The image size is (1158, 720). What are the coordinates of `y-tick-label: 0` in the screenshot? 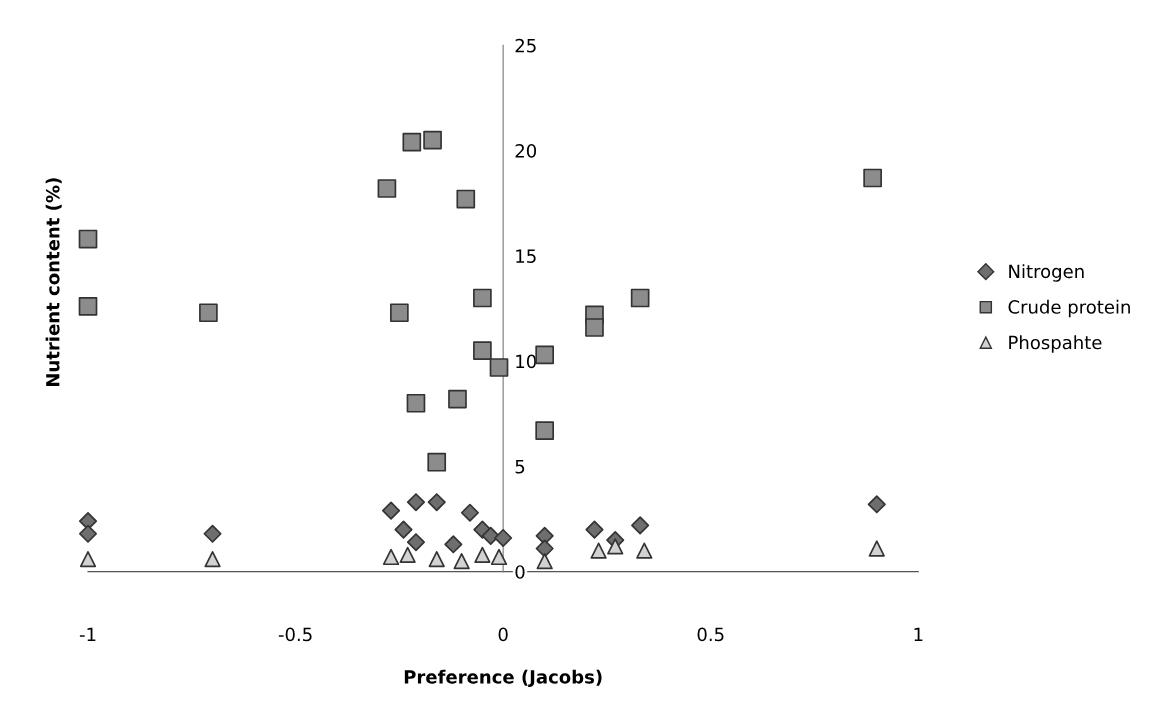 It's located at (520, 572).